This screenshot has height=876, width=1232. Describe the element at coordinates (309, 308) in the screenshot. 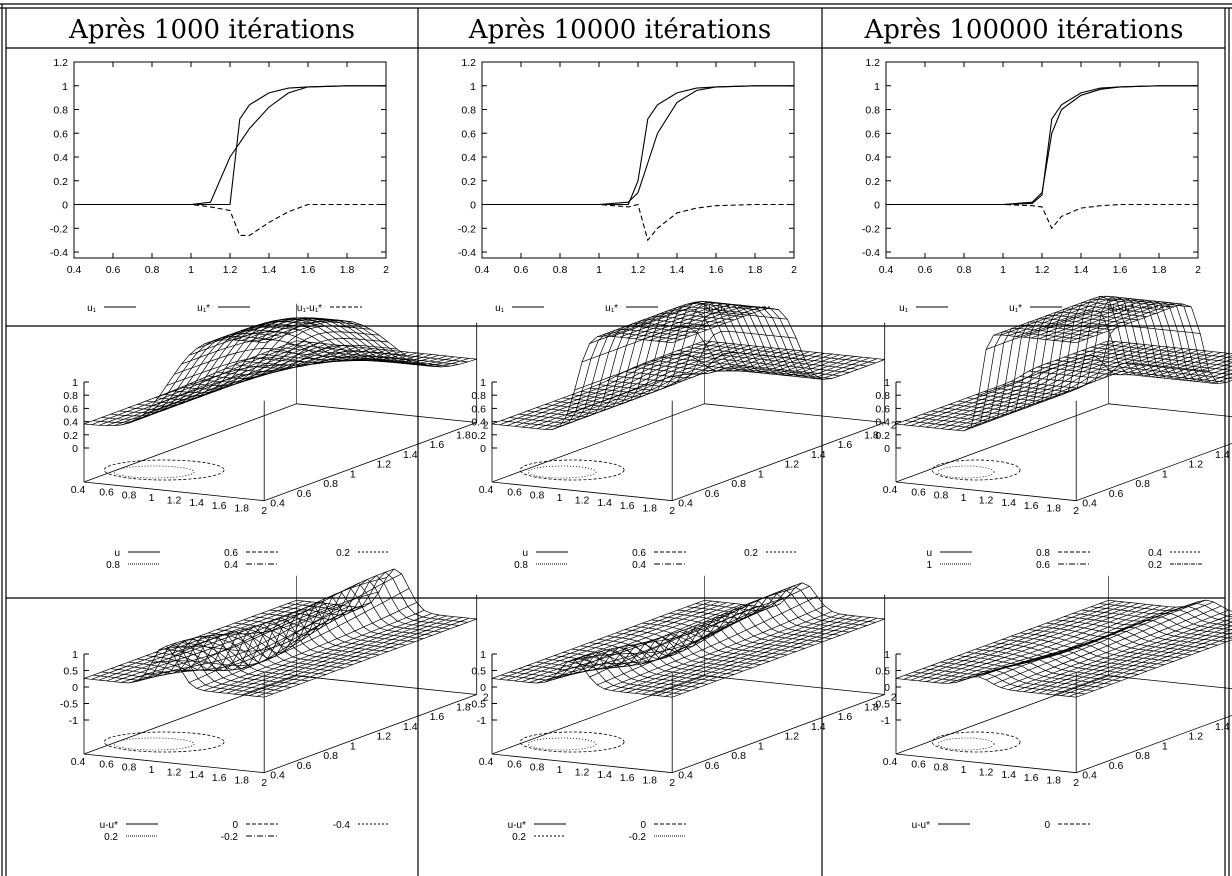

I see `legend-label: u₁-u₁*` at that location.